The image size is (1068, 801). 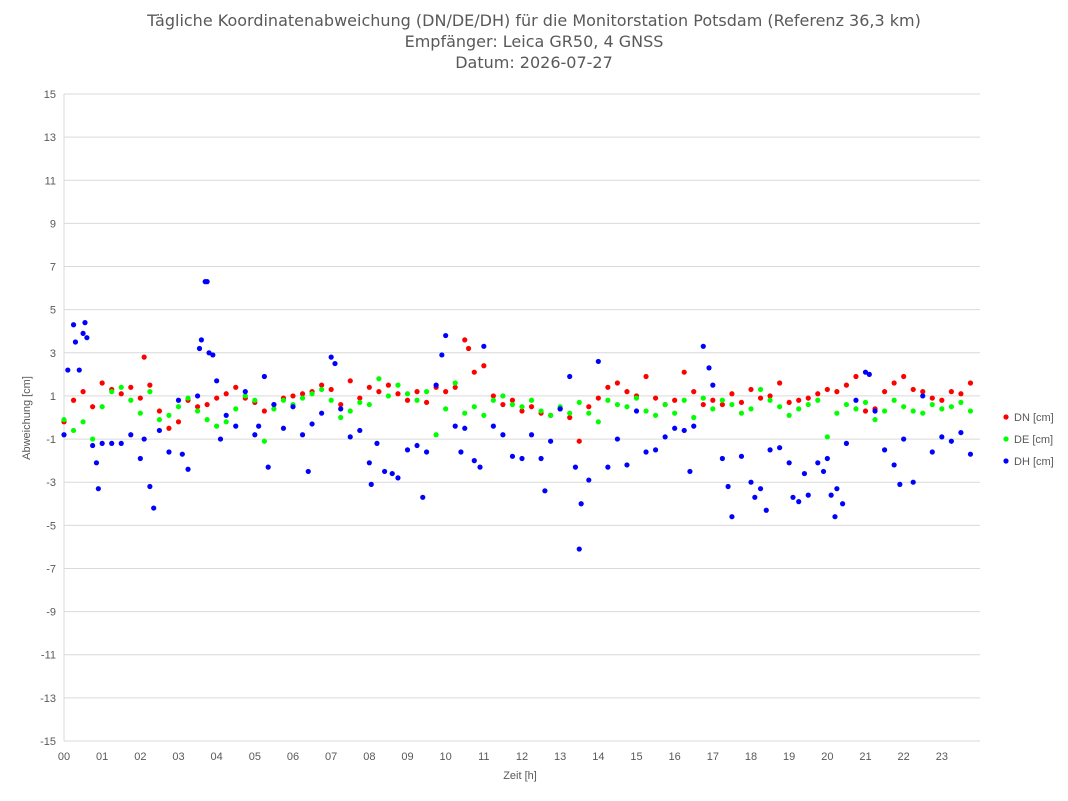 What do you see at coordinates (48, 742) in the screenshot?
I see `y-tick-label: -15` at bounding box center [48, 742].